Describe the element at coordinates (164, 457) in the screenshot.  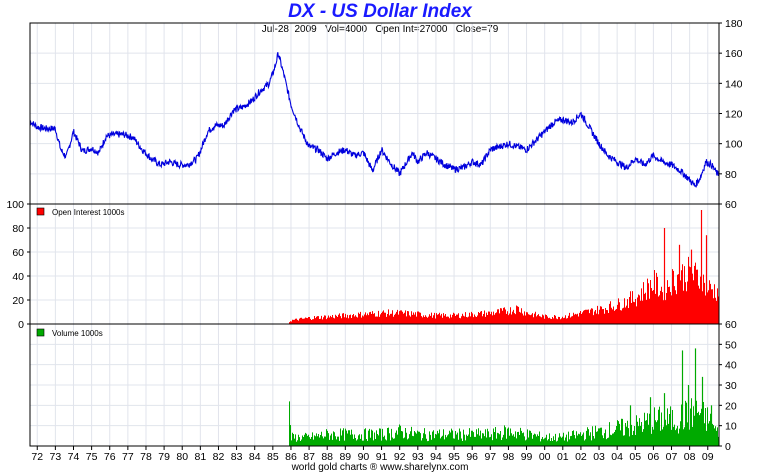
I see `x-tick-label: 79` at that location.